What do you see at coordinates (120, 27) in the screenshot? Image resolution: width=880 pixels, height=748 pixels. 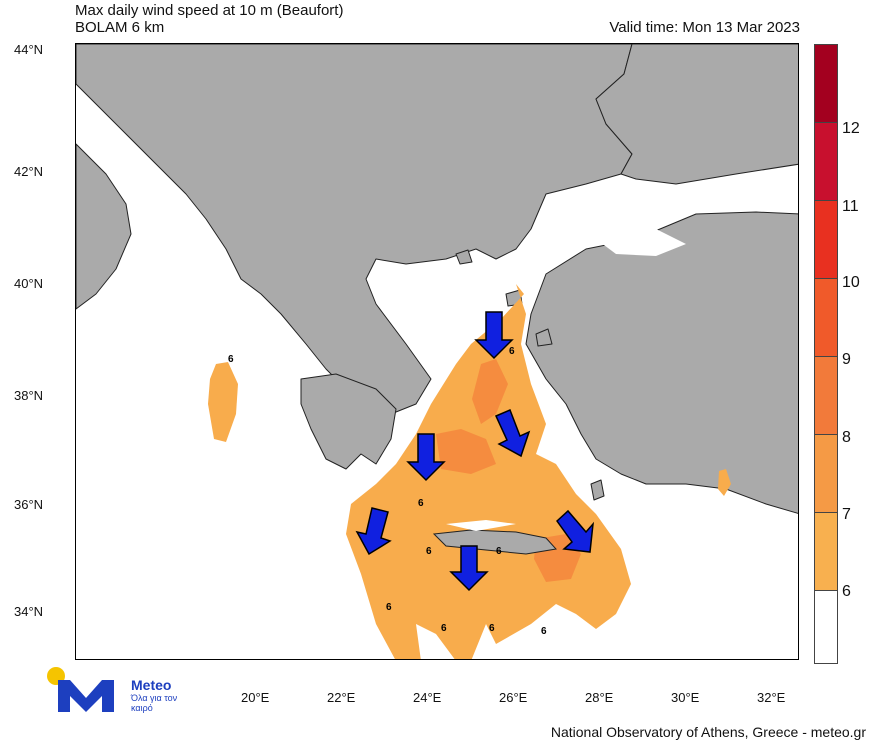 I see `title-line-model: BOLAM 6 km` at bounding box center [120, 27].